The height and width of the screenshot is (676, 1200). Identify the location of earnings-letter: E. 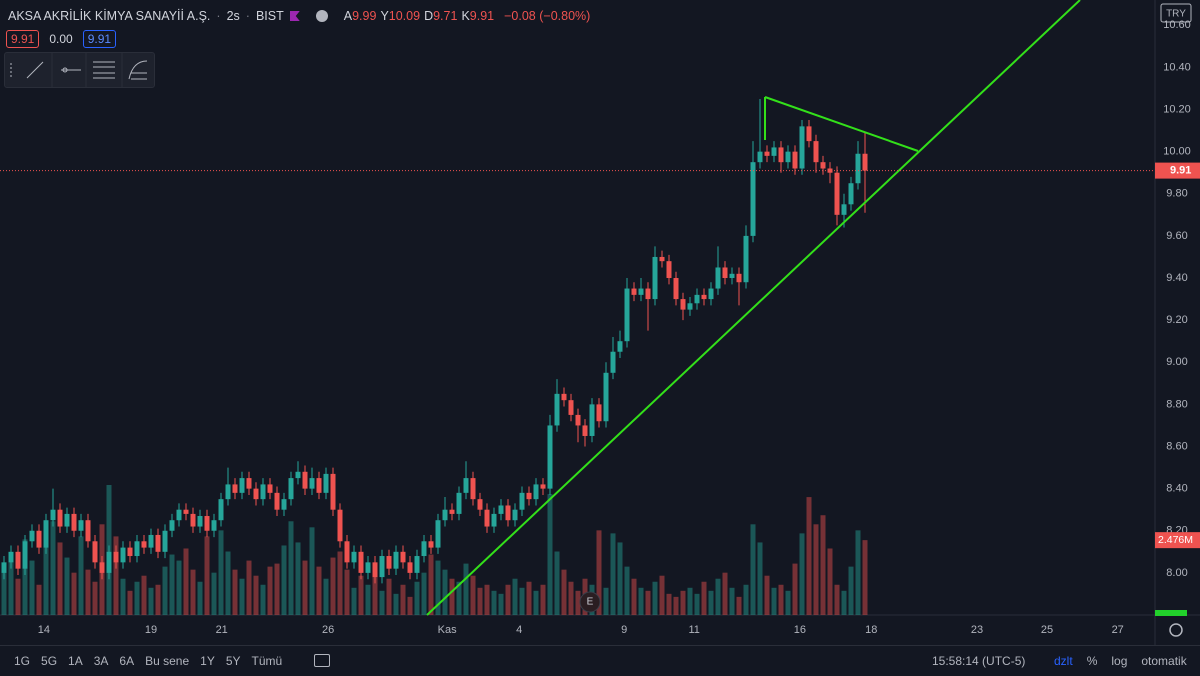
(590, 602).